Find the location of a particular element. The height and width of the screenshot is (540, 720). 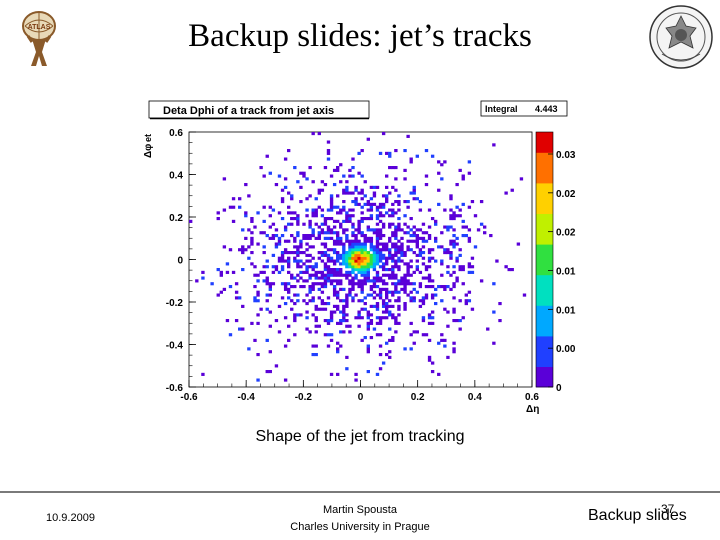

figure-caption: Shape of the jet from tracking is located at coordinates (360, 436).